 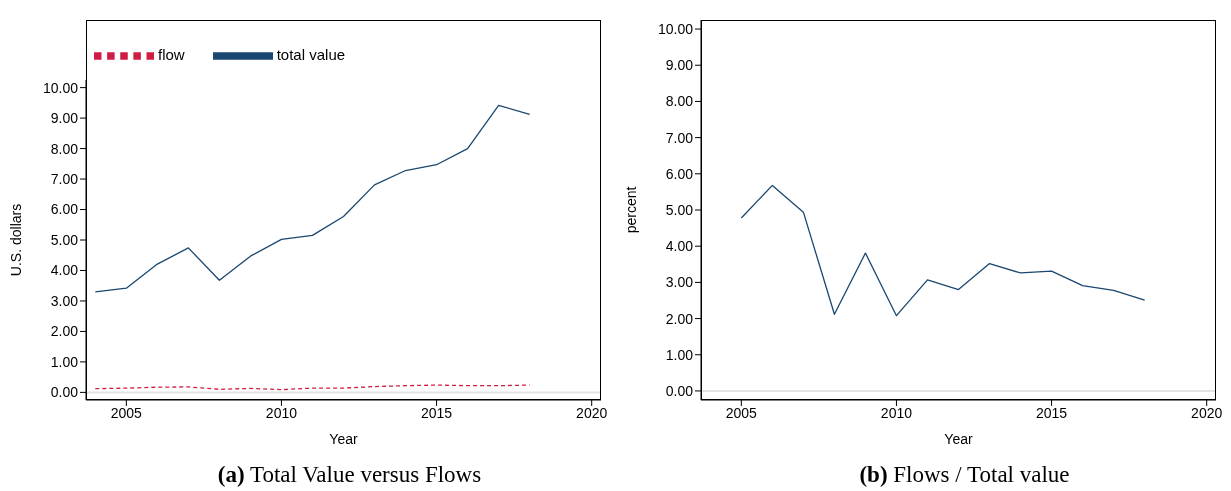 I want to click on y-axis-title: U.S. dollars, so click(x=15, y=240).